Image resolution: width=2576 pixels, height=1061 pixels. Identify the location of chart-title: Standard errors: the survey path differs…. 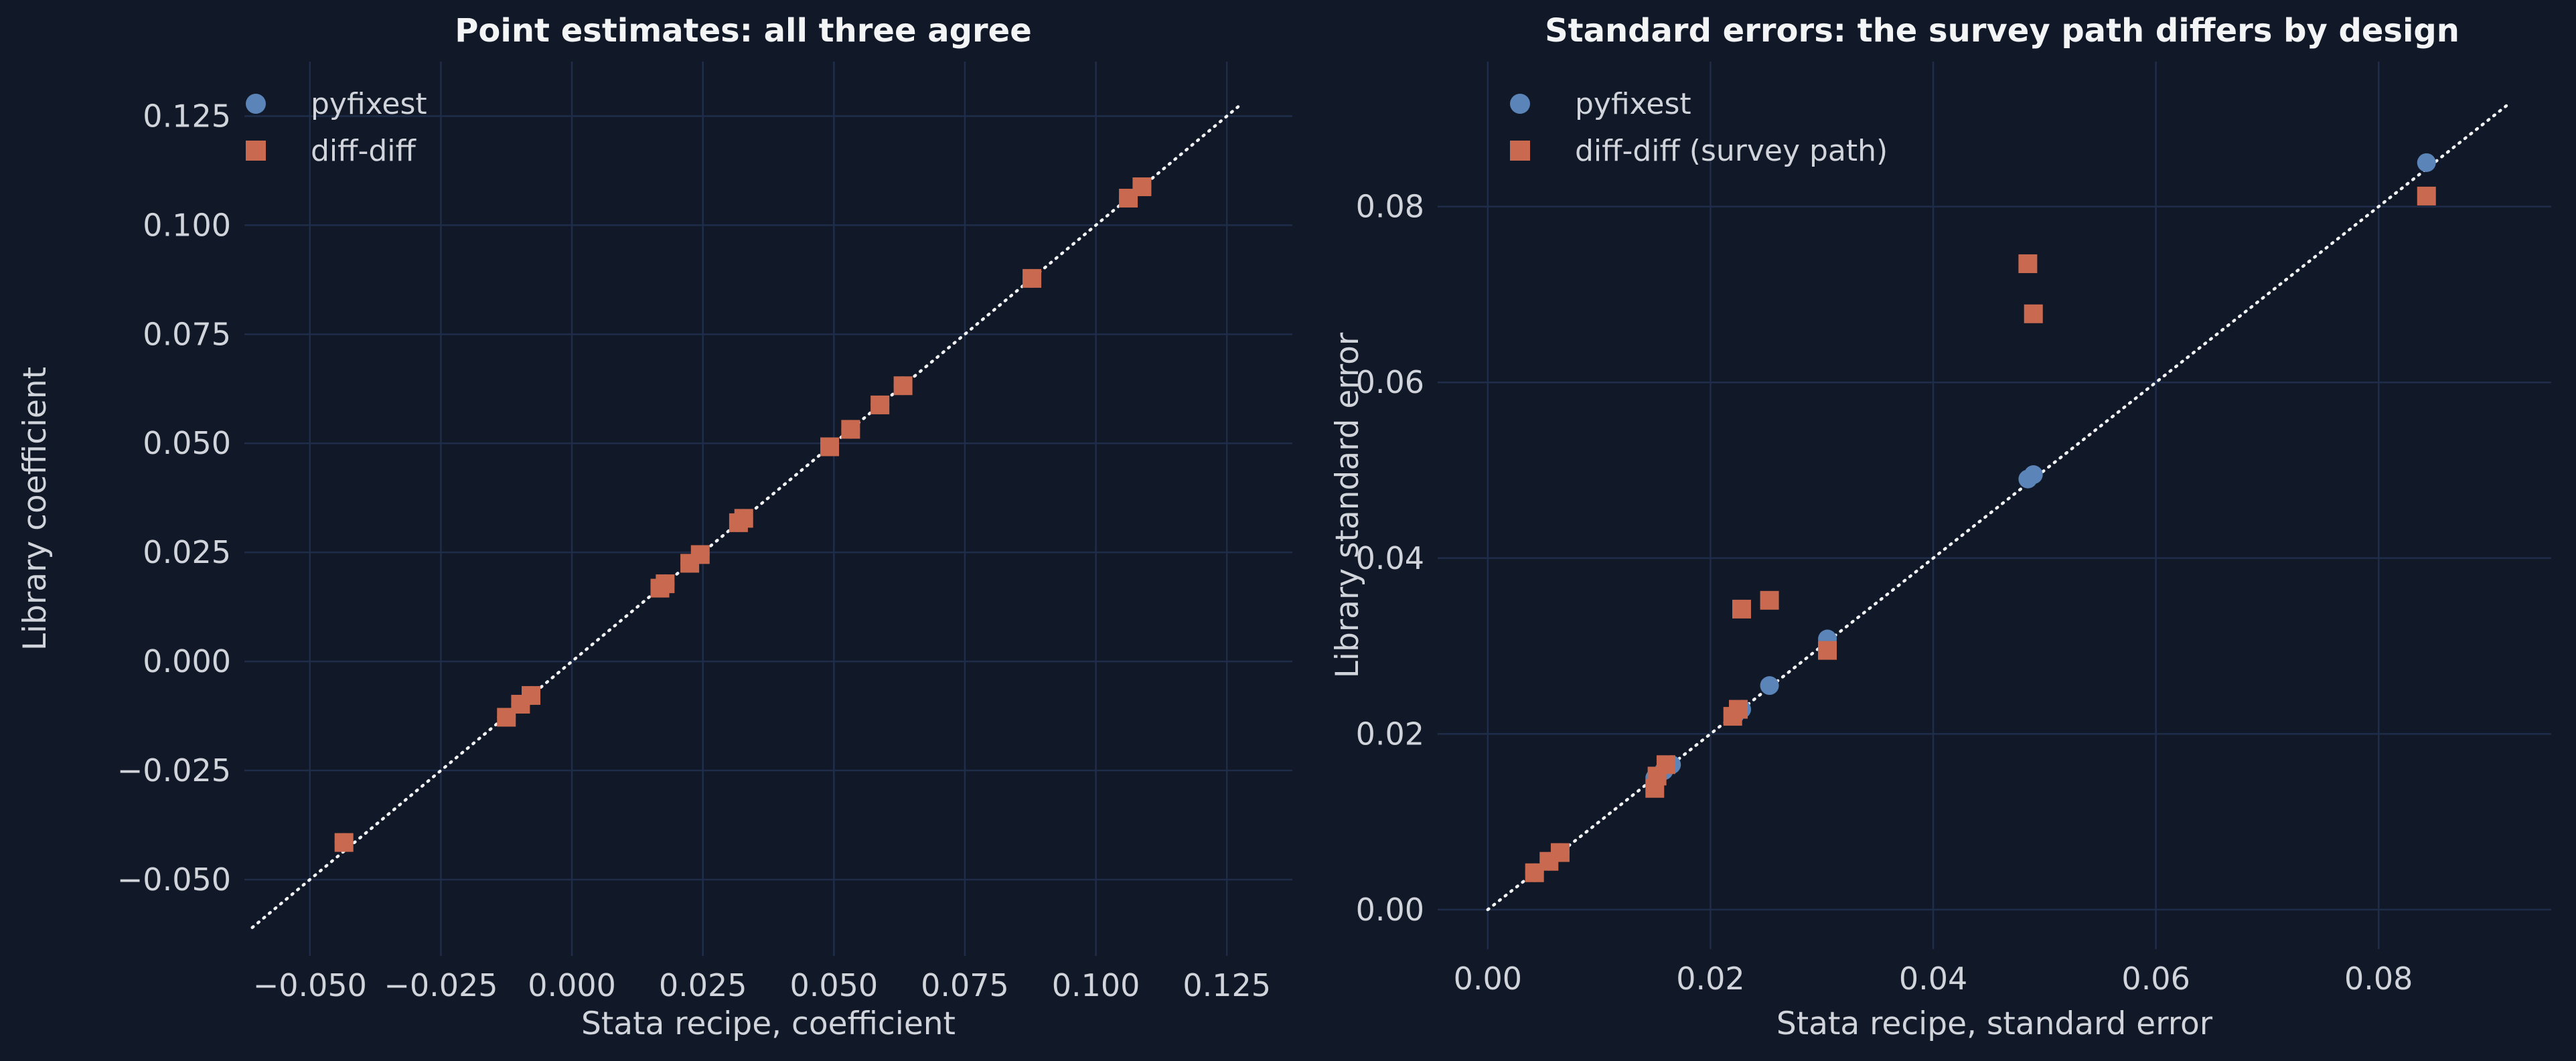
(2002, 31).